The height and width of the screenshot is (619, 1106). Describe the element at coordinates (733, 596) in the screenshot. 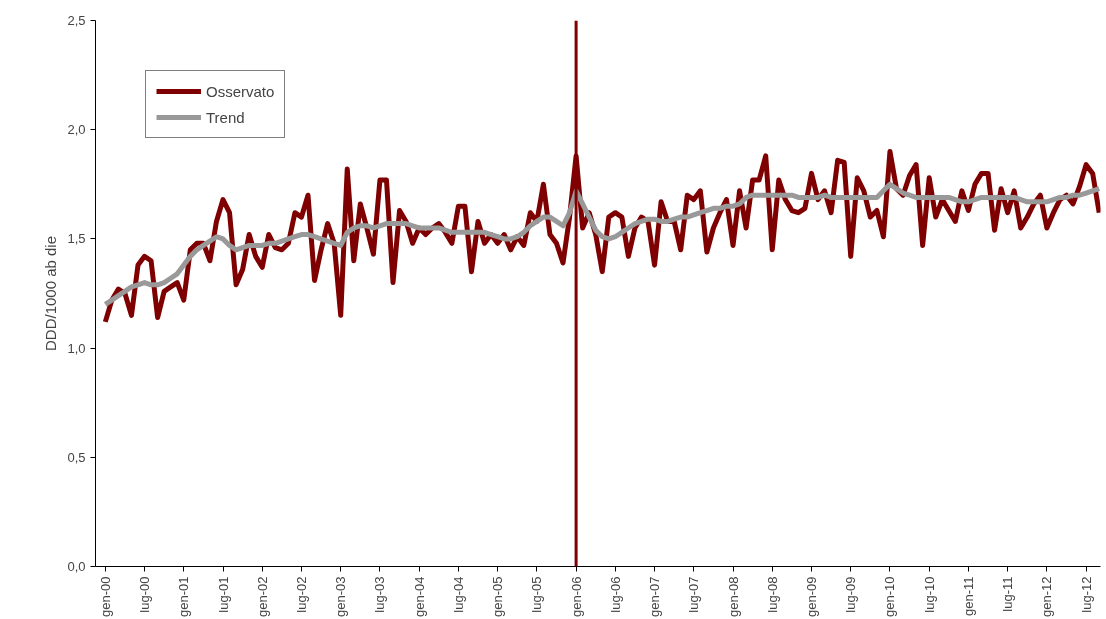

I see `x-tick-label: gen-08` at that location.